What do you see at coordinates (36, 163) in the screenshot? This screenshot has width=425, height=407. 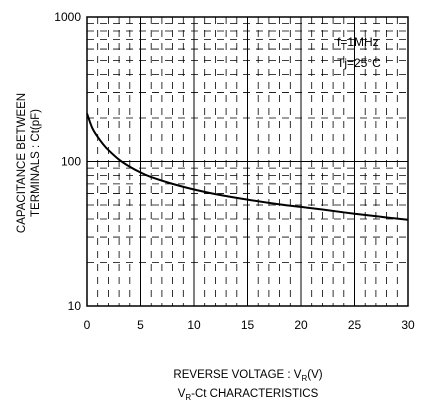 I see `y-axis-title-line2: TERMINALS : Ct(pF)` at bounding box center [36, 163].